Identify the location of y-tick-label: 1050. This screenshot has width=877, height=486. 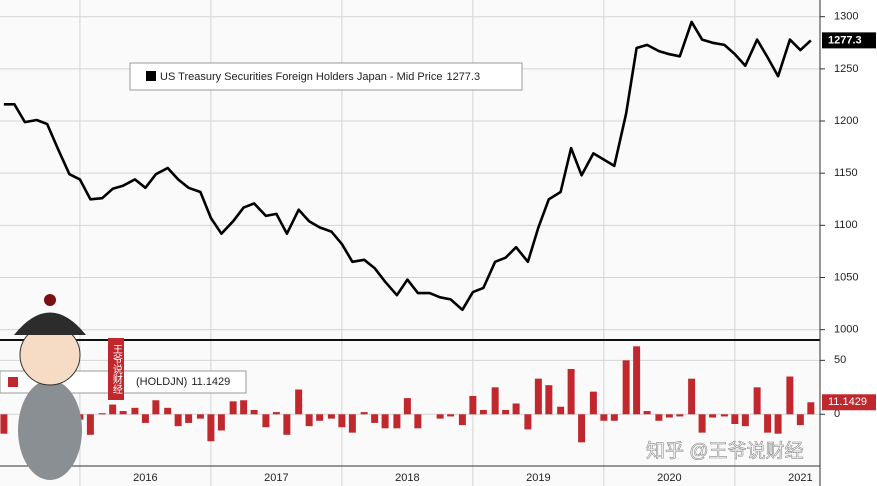
(846, 277).